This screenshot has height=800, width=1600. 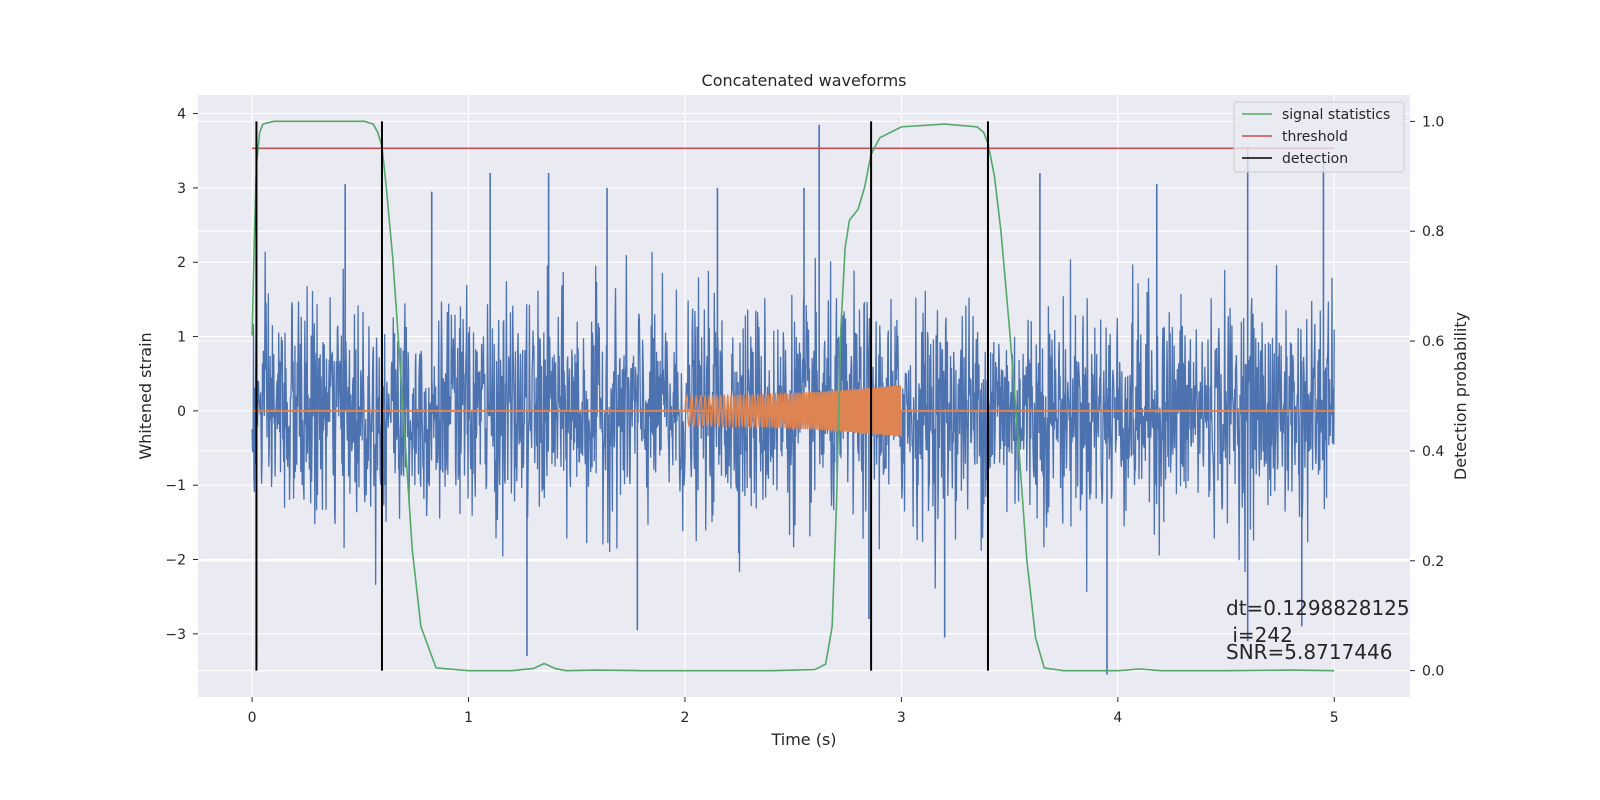 What do you see at coordinates (901, 718) in the screenshot?
I see `x-tick-label: 3` at bounding box center [901, 718].